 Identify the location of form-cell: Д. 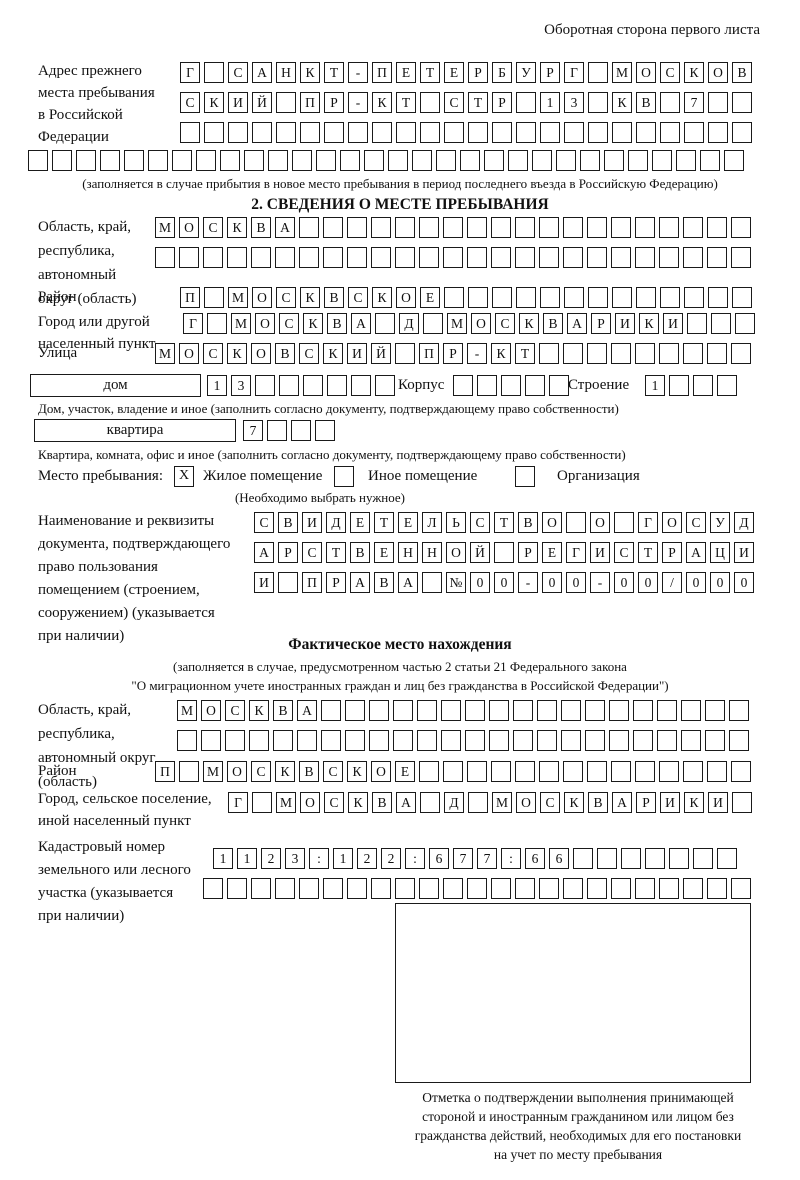
(409, 323).